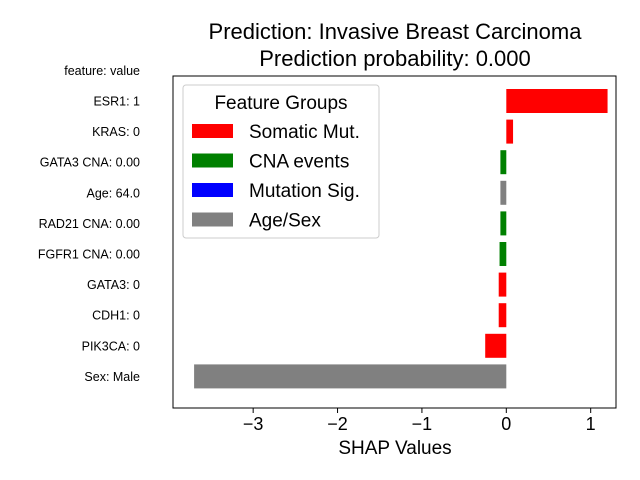  Describe the element at coordinates (280, 103) in the screenshot. I see `legend-title: Feature Groups` at that location.